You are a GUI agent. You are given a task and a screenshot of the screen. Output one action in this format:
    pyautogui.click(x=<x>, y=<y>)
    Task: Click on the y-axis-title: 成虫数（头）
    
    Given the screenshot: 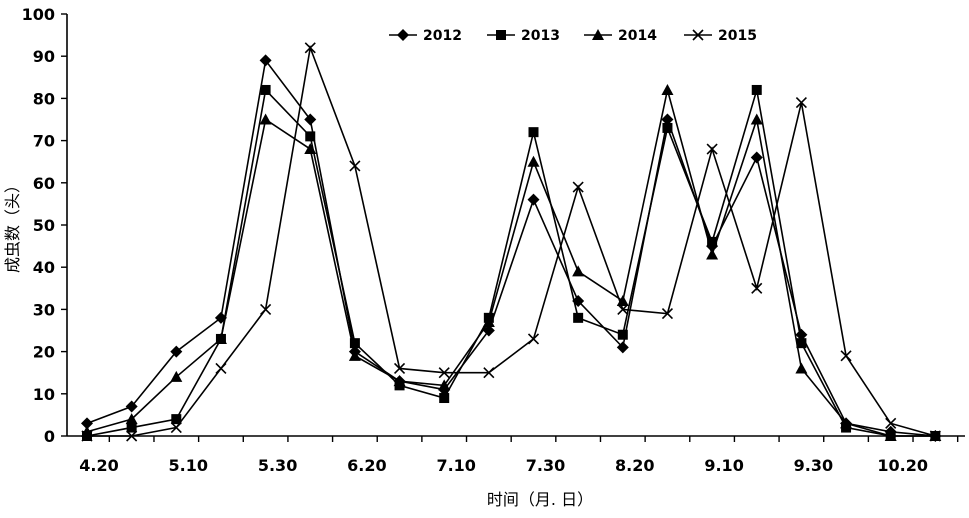 What is the action you would take?
    pyautogui.click(x=12, y=225)
    